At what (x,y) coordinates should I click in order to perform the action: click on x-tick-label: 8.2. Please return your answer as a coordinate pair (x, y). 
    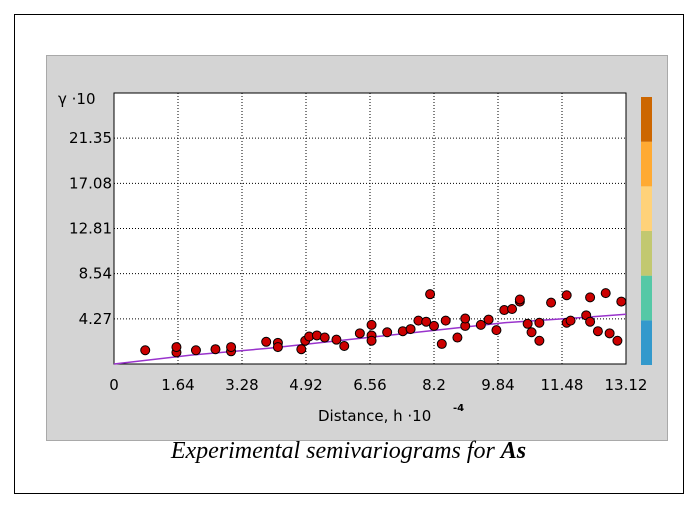
    Looking at the image, I should click on (434, 385).